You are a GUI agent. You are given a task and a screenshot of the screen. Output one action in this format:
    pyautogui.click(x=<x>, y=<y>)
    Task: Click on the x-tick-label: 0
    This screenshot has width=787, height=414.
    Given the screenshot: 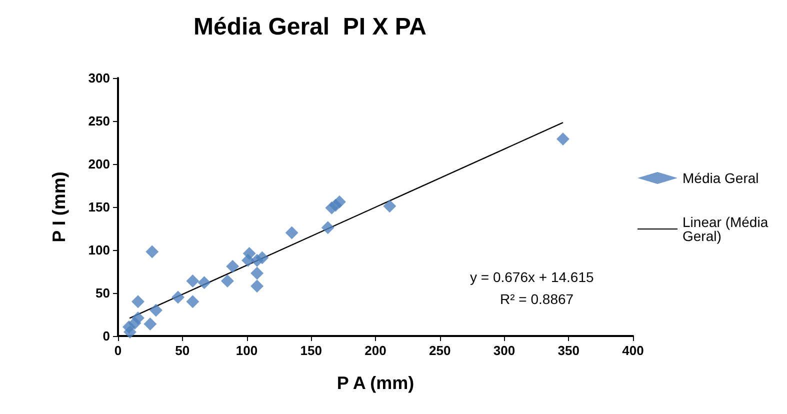 What is the action you would take?
    pyautogui.click(x=118, y=350)
    